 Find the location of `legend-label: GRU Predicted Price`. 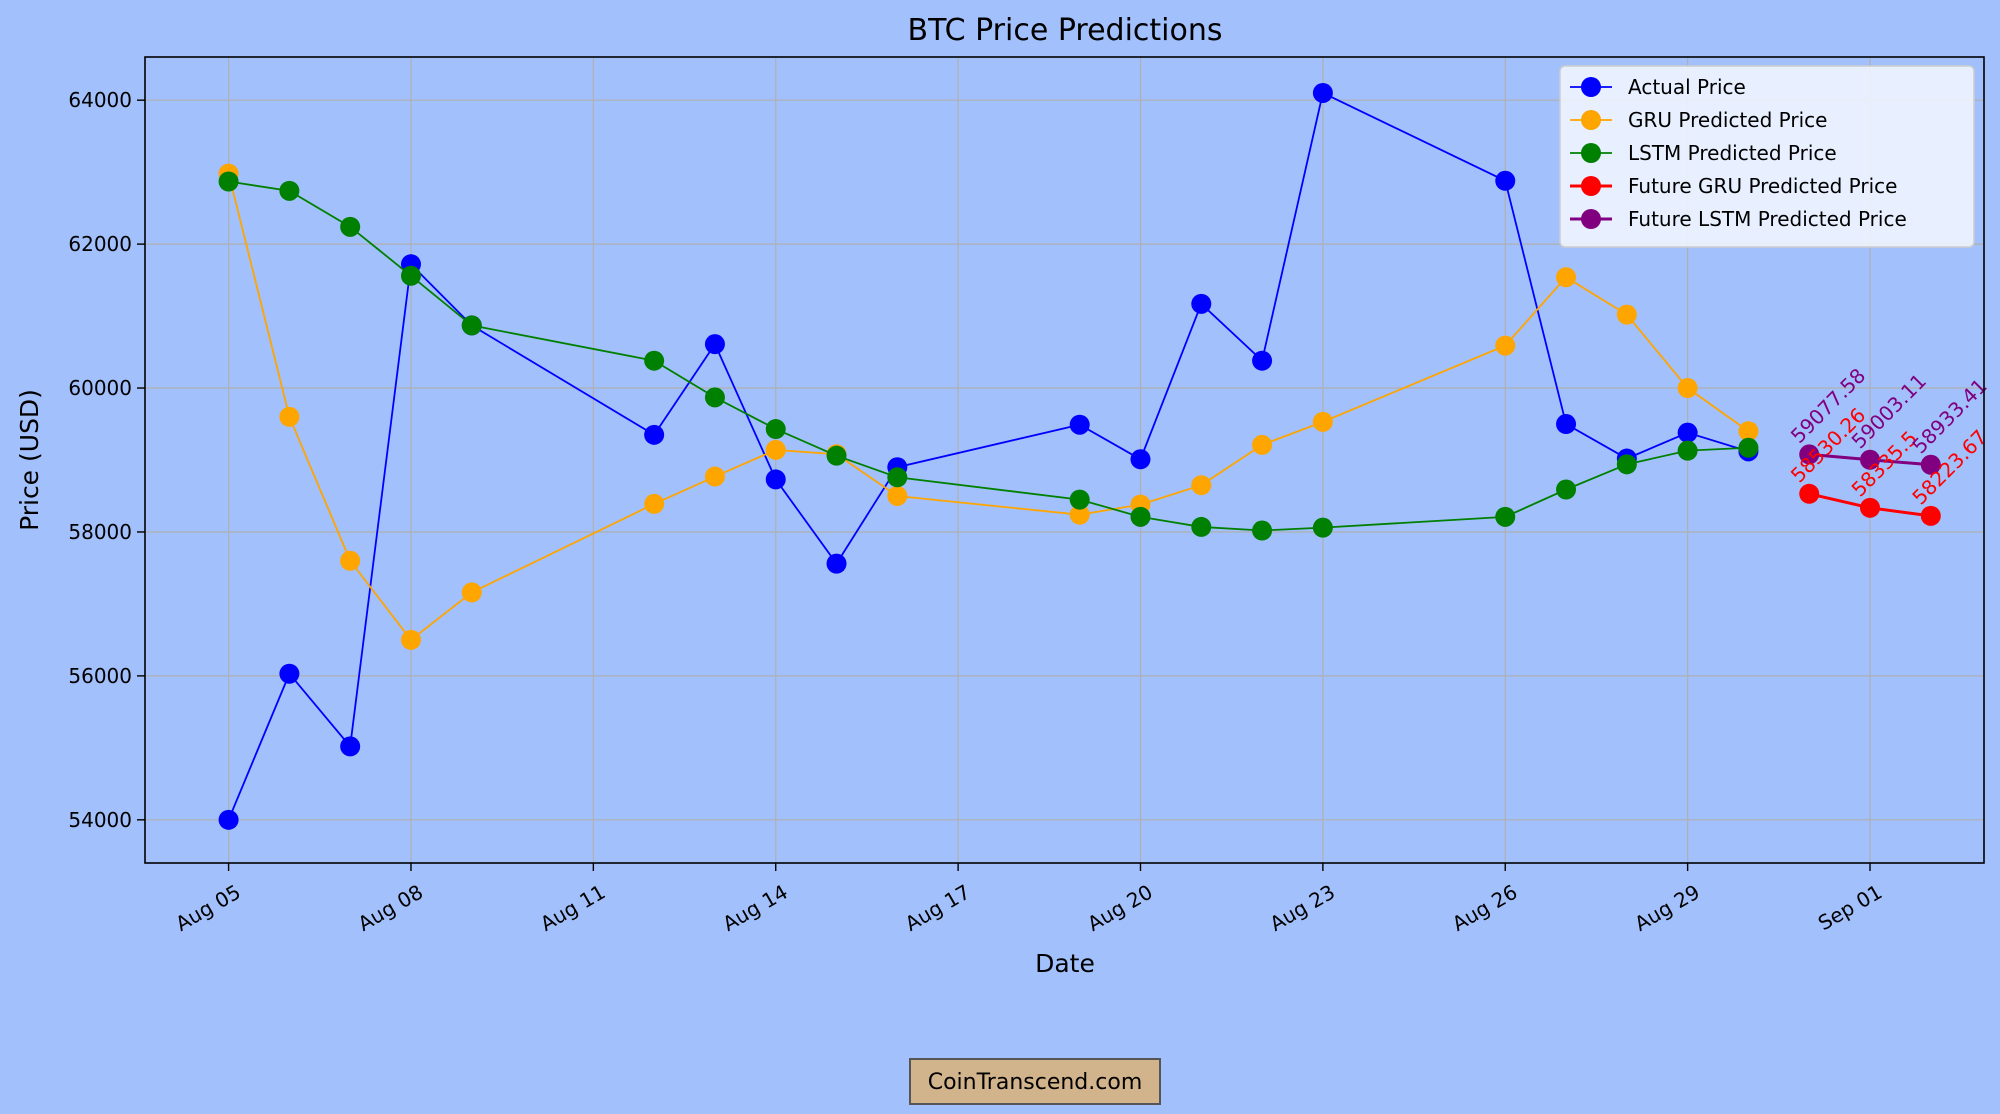

legend-label: GRU Predicted Price is located at coordinates (1727, 120).